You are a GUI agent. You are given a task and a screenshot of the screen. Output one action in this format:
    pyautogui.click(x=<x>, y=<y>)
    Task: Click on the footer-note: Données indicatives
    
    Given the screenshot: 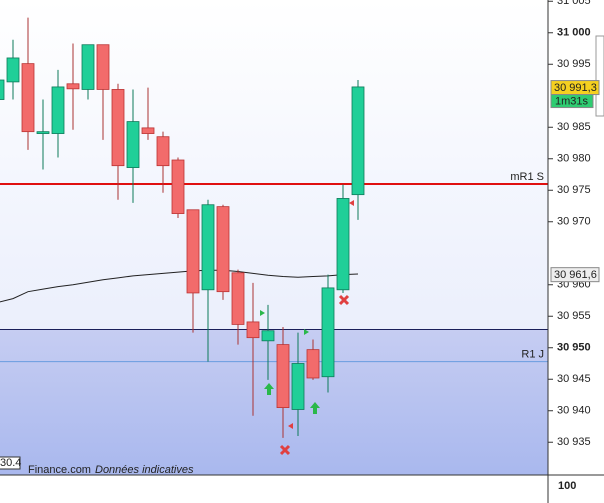 What is the action you would take?
    pyautogui.click(x=144, y=470)
    